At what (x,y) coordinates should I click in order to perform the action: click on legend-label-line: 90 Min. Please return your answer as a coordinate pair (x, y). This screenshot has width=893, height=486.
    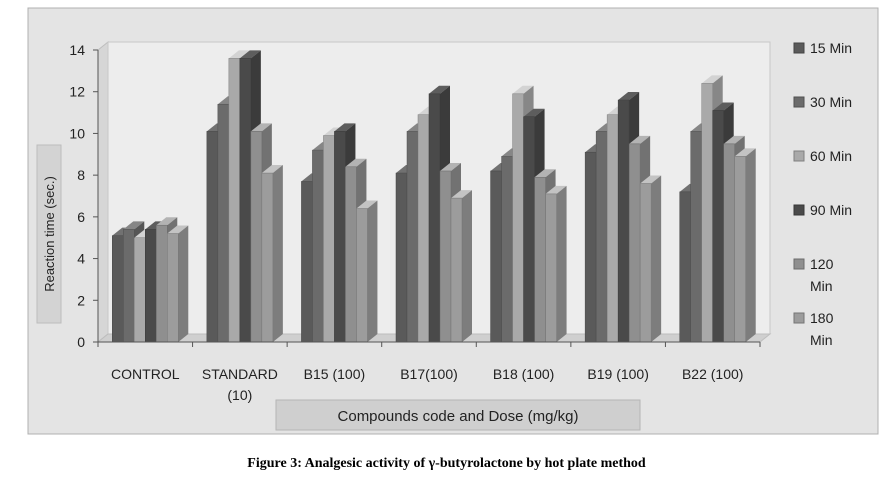
    Looking at the image, I should click on (831, 210).